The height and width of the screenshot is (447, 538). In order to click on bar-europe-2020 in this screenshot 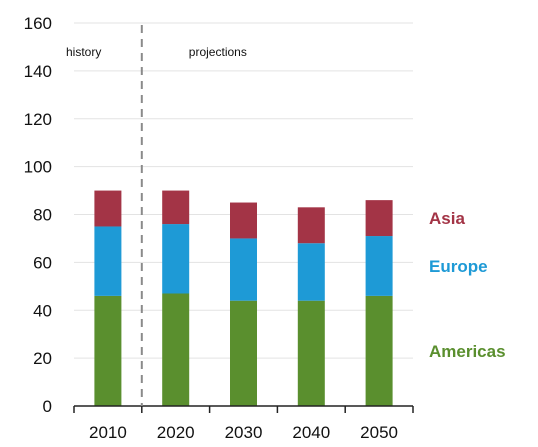, I will do `click(176, 259)`.